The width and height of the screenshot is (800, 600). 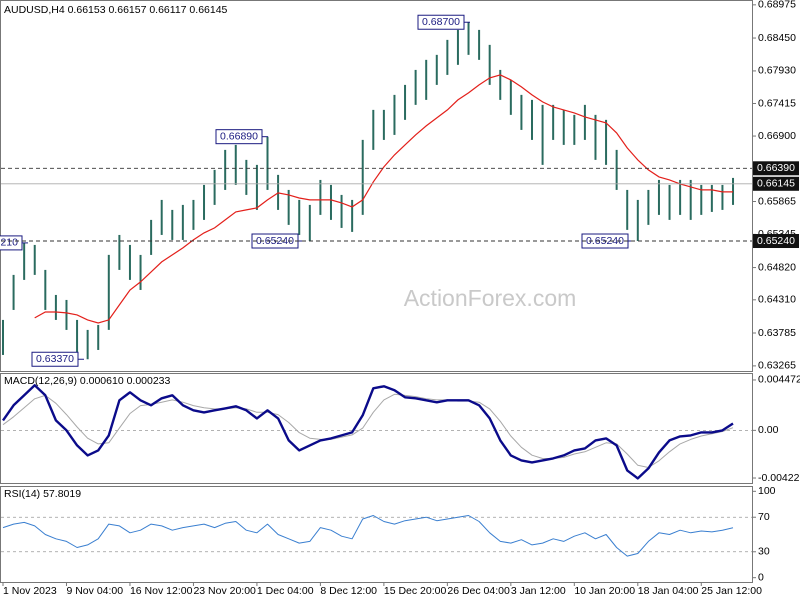 I want to click on annotation-label: 0.63370, so click(x=55, y=359).